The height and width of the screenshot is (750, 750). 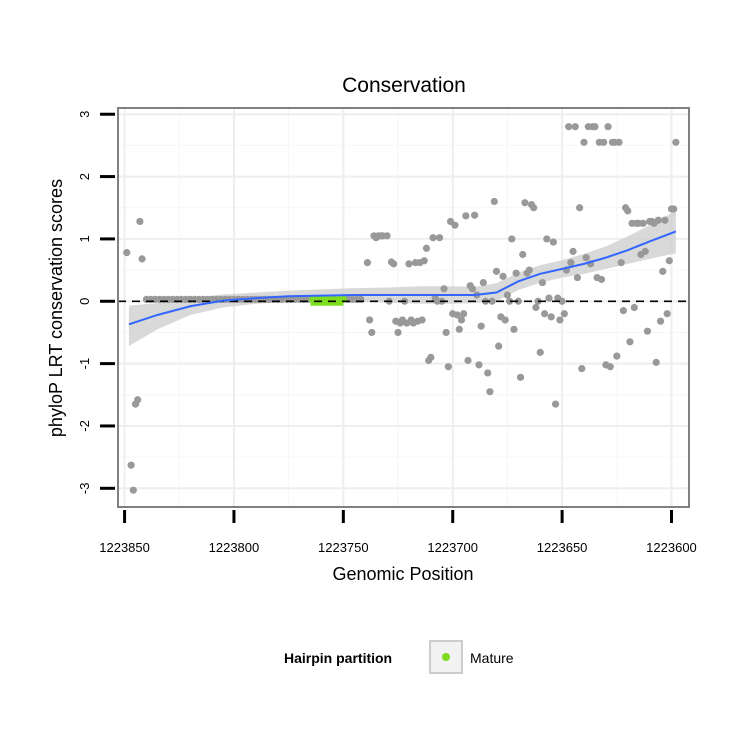 What do you see at coordinates (84, 114) in the screenshot?
I see `y-tick-label: 3` at bounding box center [84, 114].